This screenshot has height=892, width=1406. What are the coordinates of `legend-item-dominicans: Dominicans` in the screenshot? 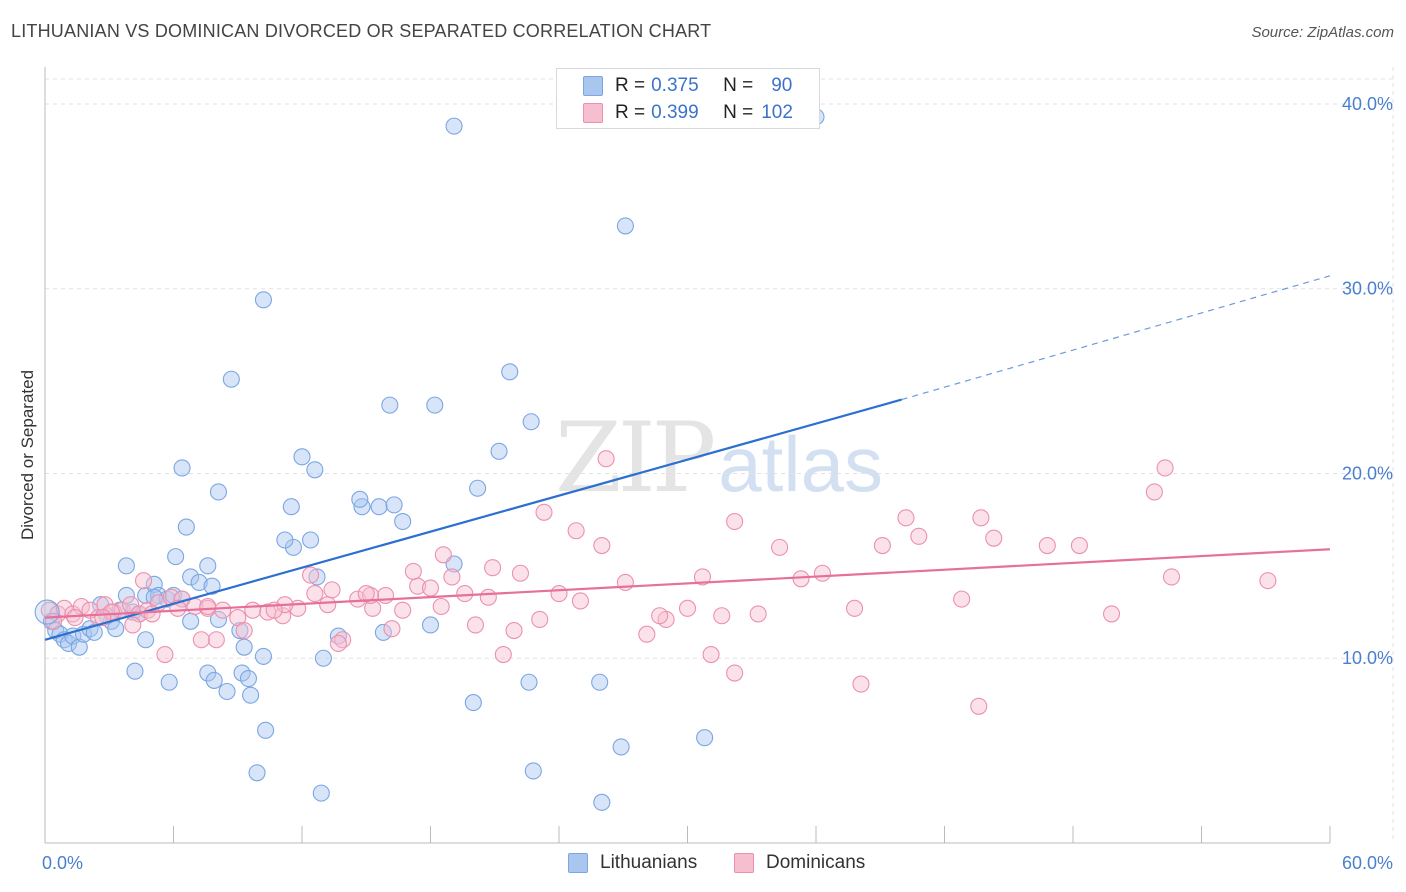 It's located at (799, 863).